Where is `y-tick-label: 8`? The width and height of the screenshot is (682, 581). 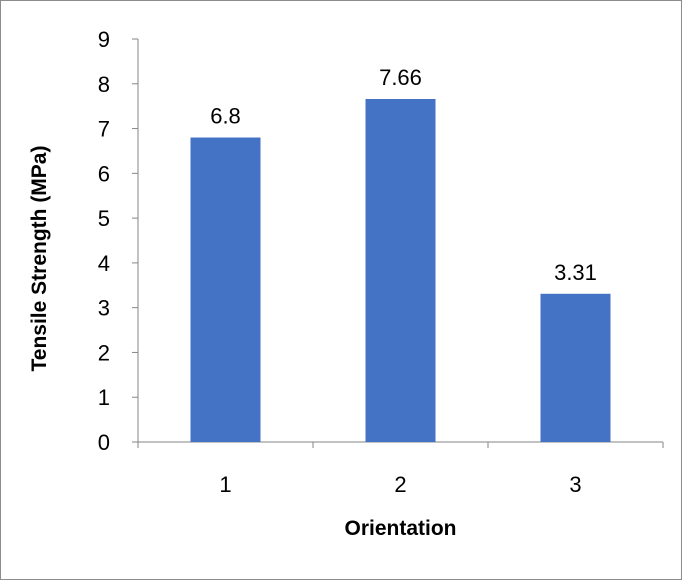 y-tick-label: 8 is located at coordinates (104, 84).